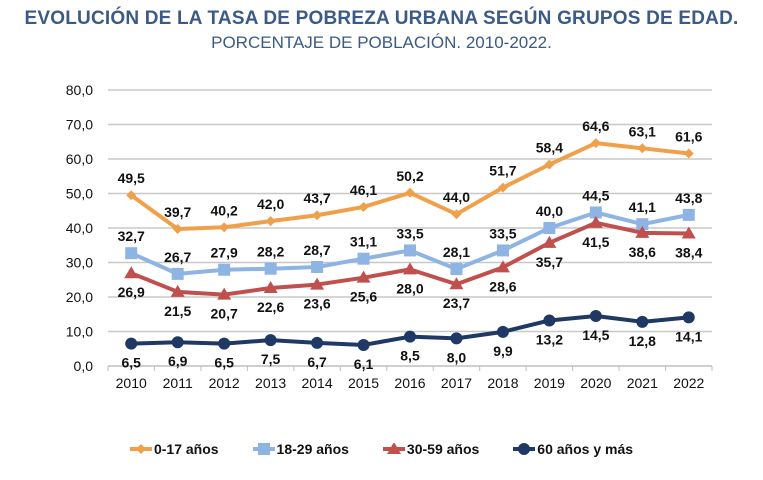  What do you see at coordinates (84, 366) in the screenshot?
I see `y-tick-label: 0,0` at bounding box center [84, 366].